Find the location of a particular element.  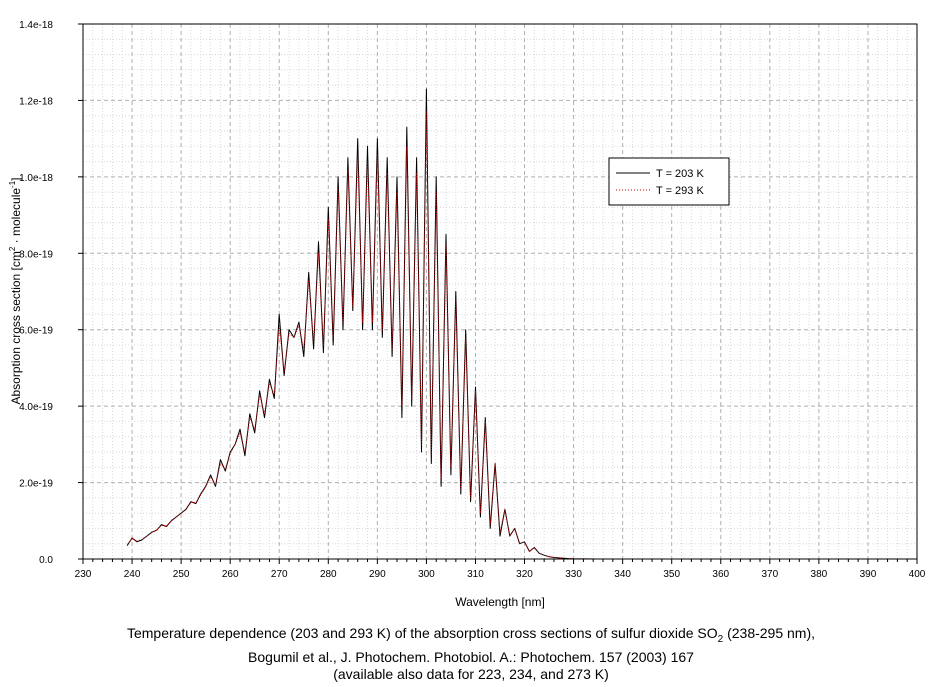

x-tick-label: 350 is located at coordinates (671, 574).